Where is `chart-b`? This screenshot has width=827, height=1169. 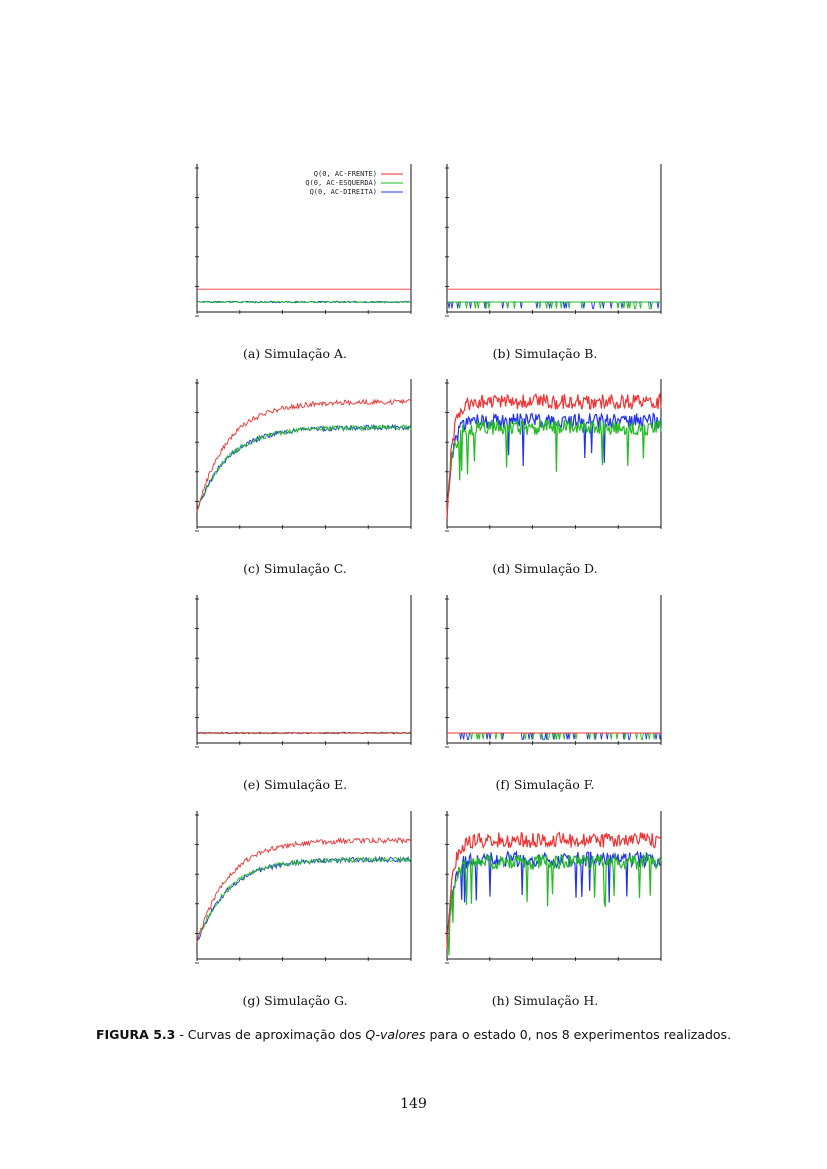 chart-b is located at coordinates (553, 240).